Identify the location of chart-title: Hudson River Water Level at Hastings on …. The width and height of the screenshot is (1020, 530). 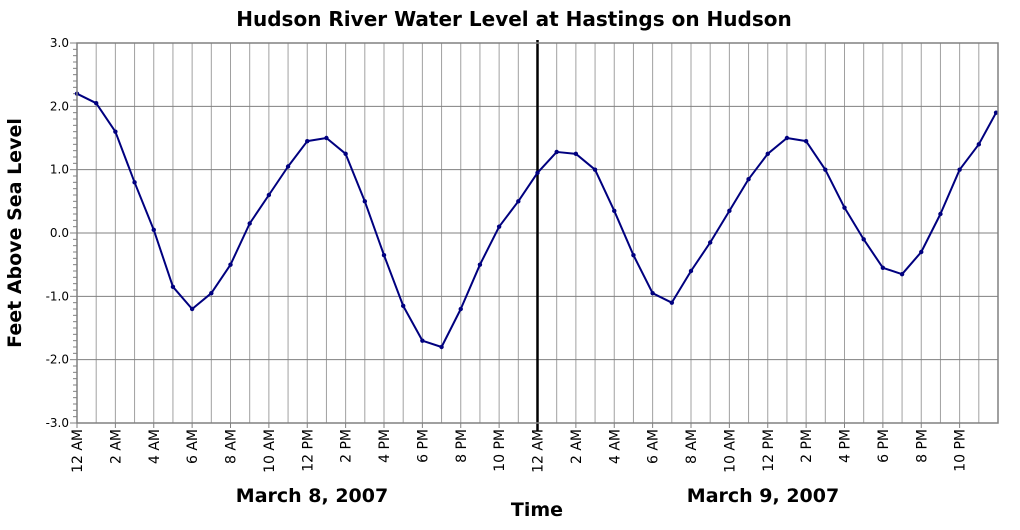
(513, 19).